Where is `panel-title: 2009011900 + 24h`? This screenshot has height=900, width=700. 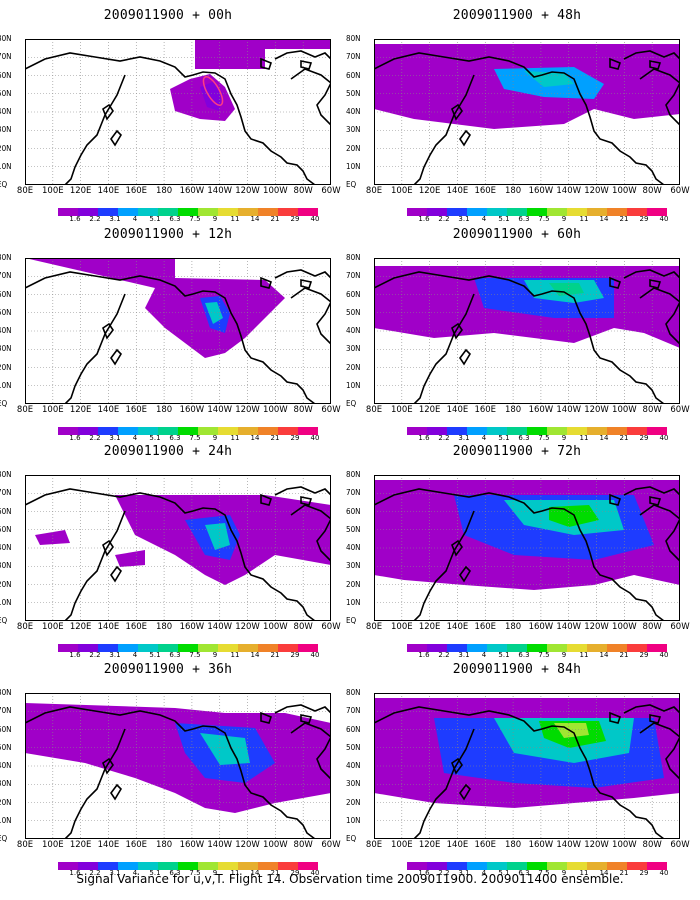 panel-title: 2009011900 + 24h is located at coordinates (168, 451).